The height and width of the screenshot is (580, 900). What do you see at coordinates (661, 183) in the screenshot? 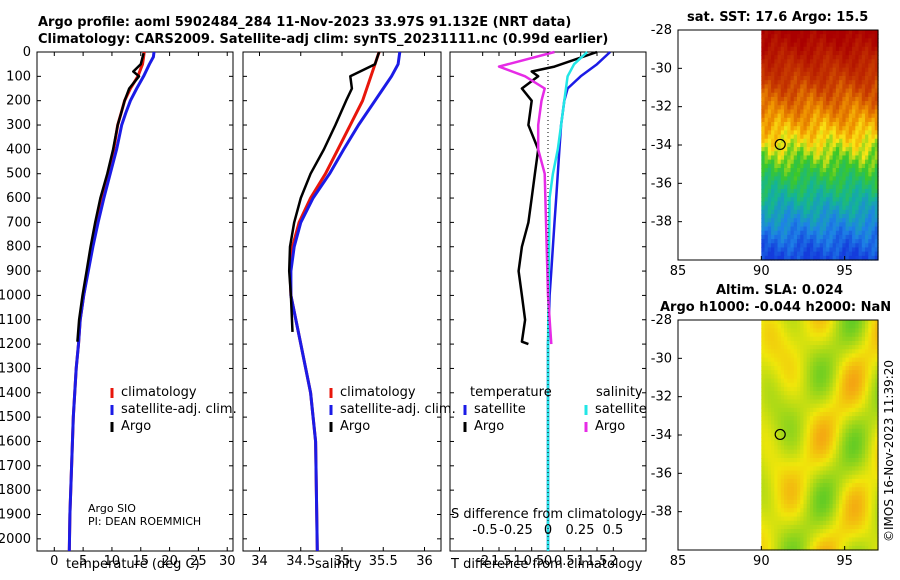
I see `sst-map-ytick-label: -36` at bounding box center [661, 183].